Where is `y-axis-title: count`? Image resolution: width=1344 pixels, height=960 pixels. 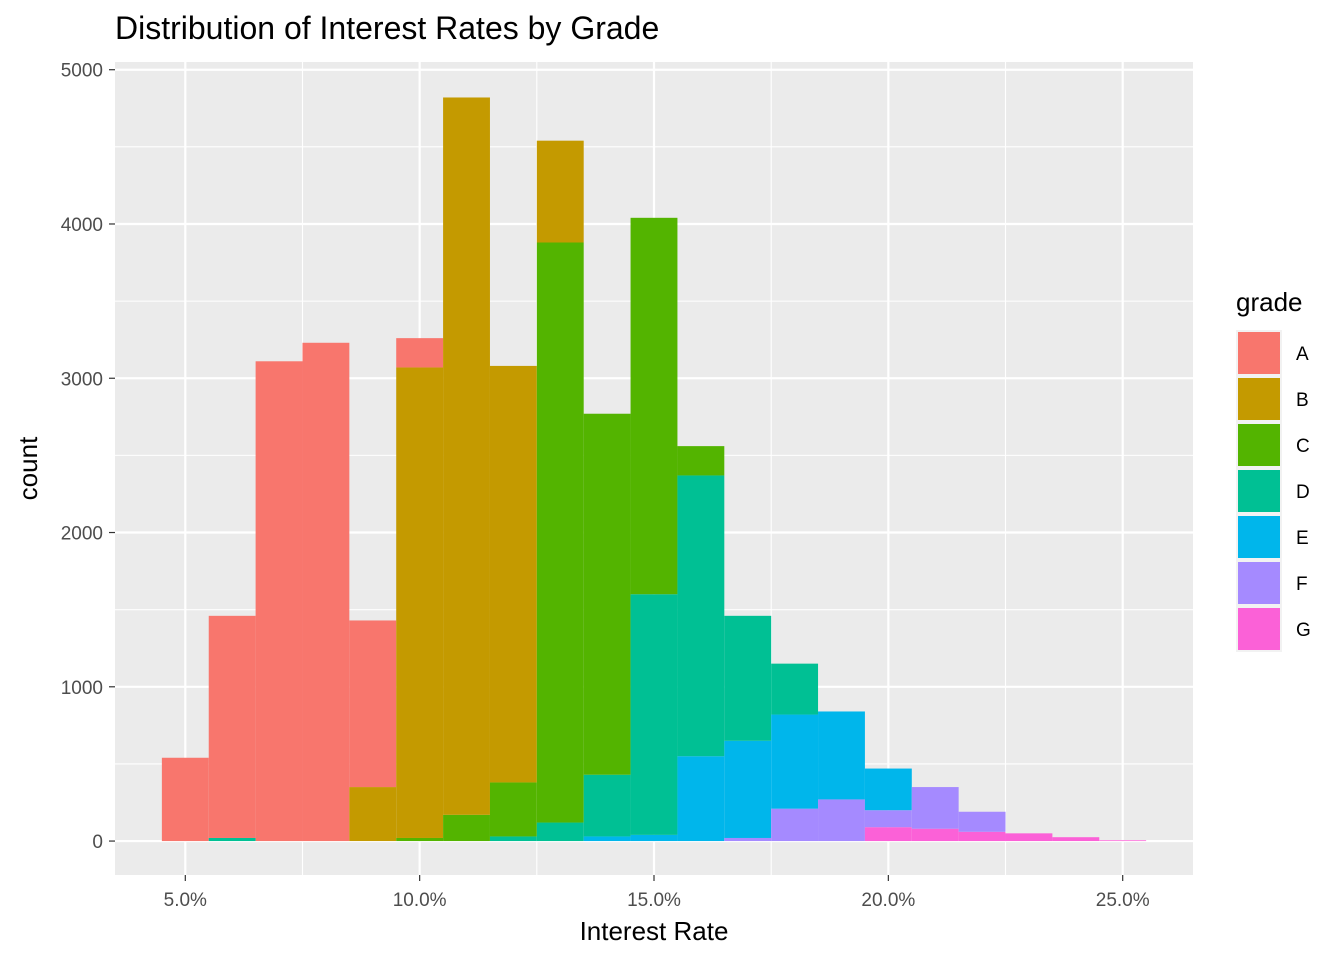
y-axis-title: count is located at coordinates (28, 468).